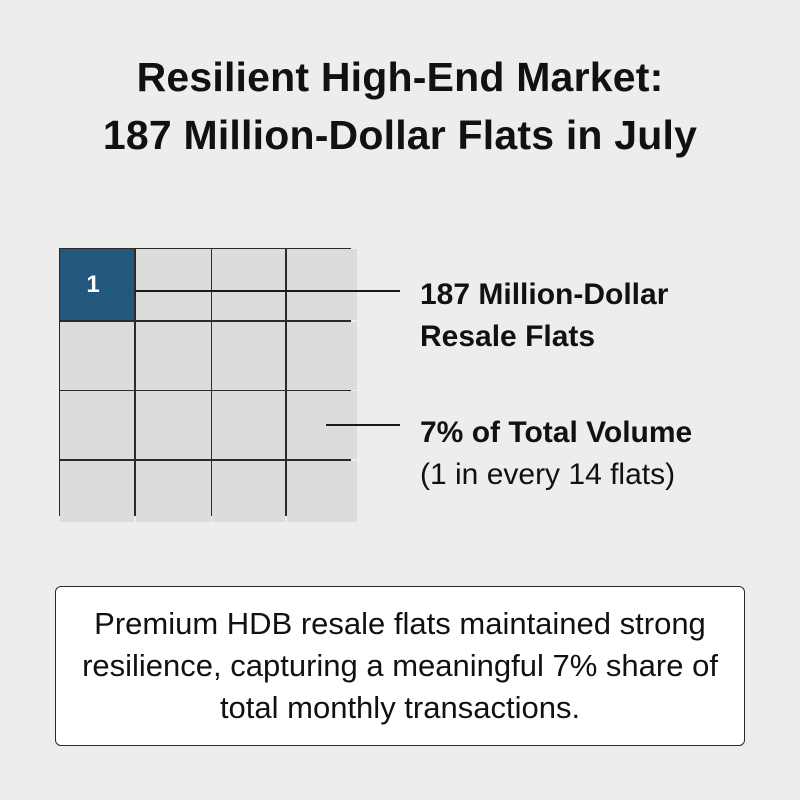  I want to click on callout-million-dollar-flats: 187 Million-Dollar Resale Flats, so click(544, 316).